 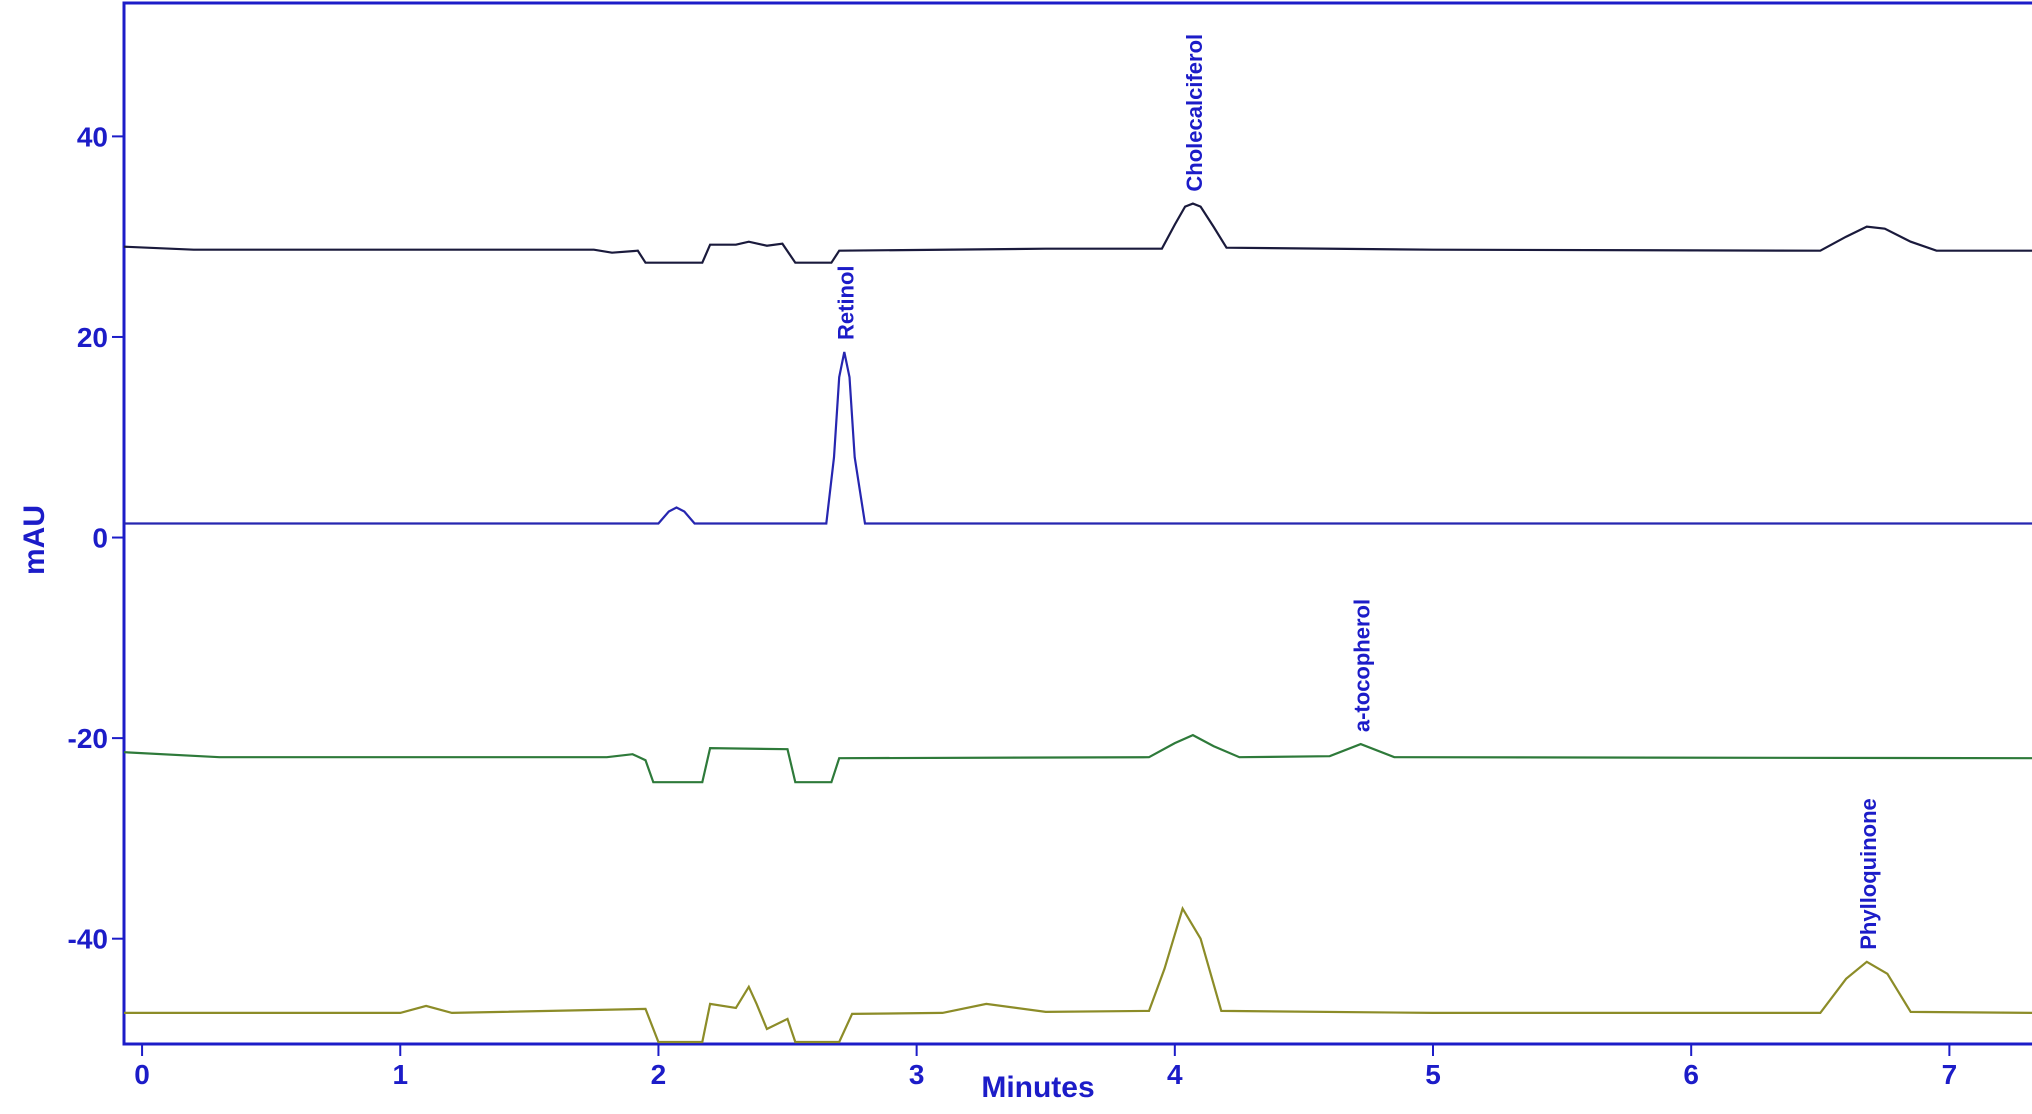 I want to click on y-tick-label: 0, so click(x=100, y=538).